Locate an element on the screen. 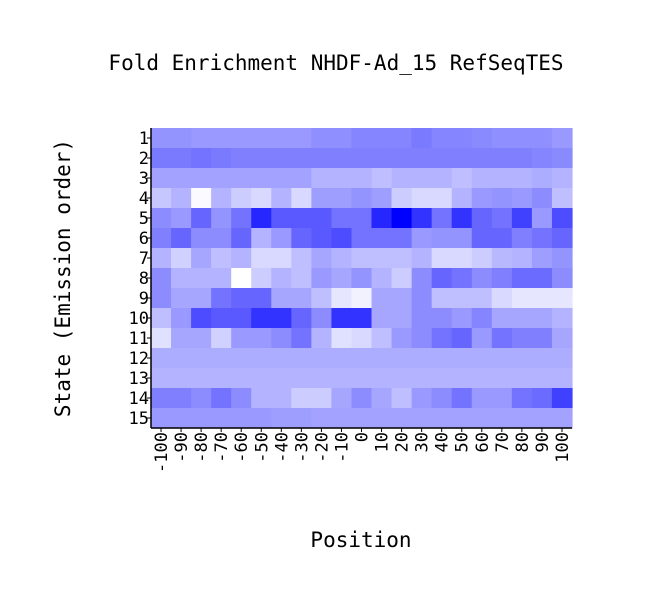  y-tick-label: 10 is located at coordinates (139, 319).